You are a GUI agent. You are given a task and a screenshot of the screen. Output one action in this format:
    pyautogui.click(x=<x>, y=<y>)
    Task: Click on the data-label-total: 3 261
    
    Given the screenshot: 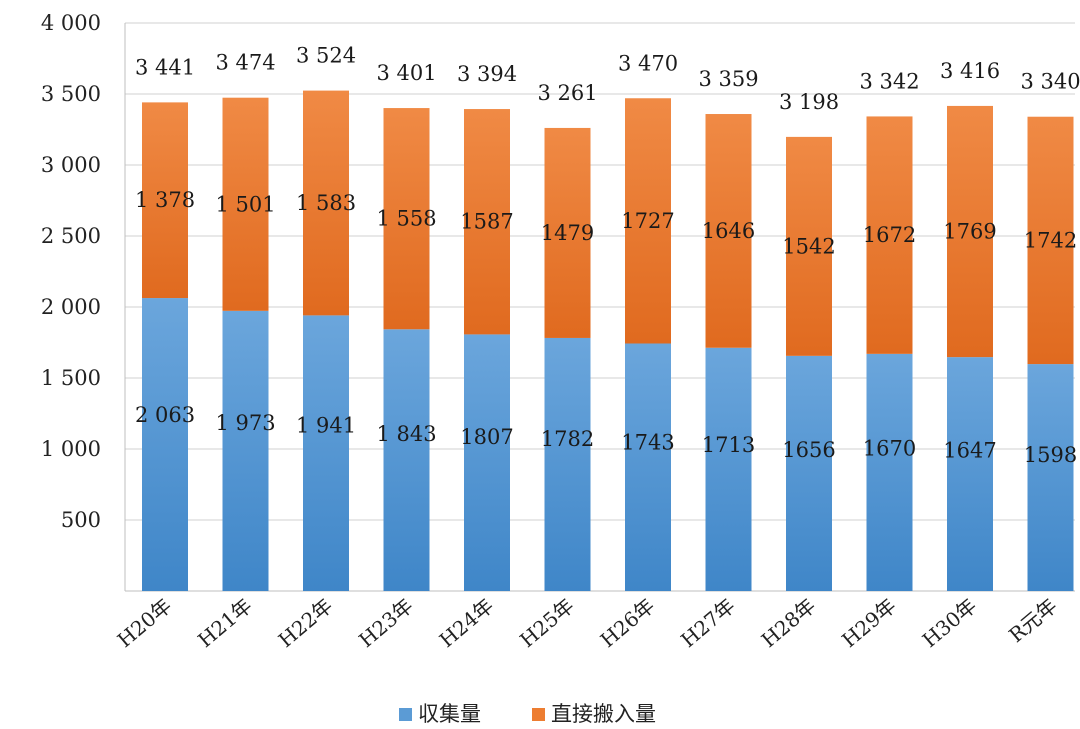 What is the action you would take?
    pyautogui.click(x=567, y=93)
    